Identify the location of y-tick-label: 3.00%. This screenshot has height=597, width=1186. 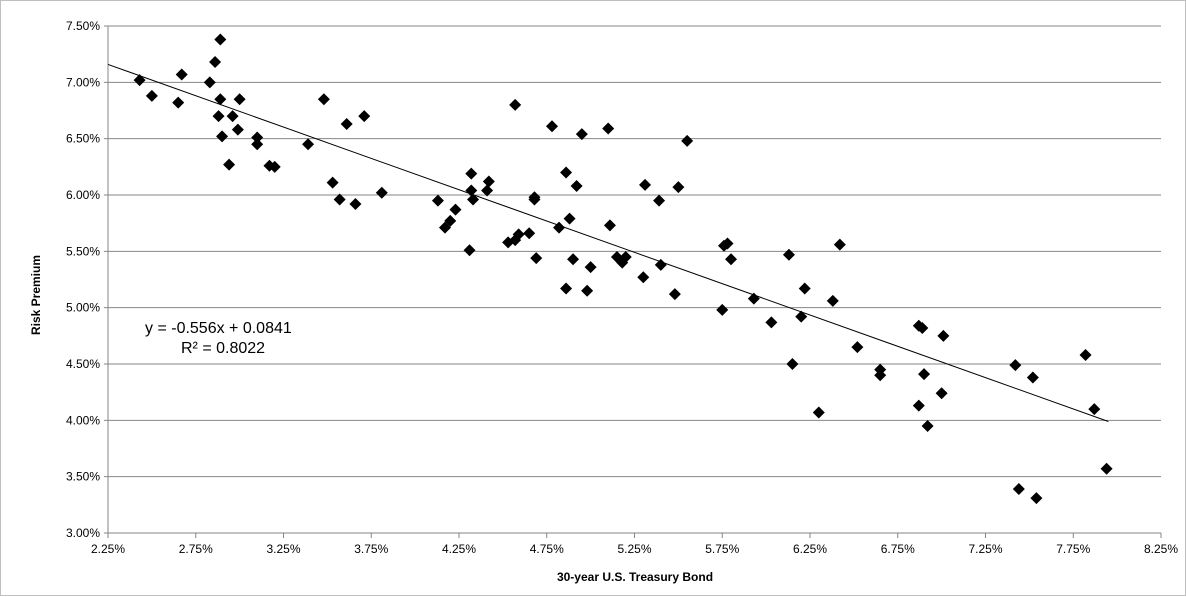
(83, 533).